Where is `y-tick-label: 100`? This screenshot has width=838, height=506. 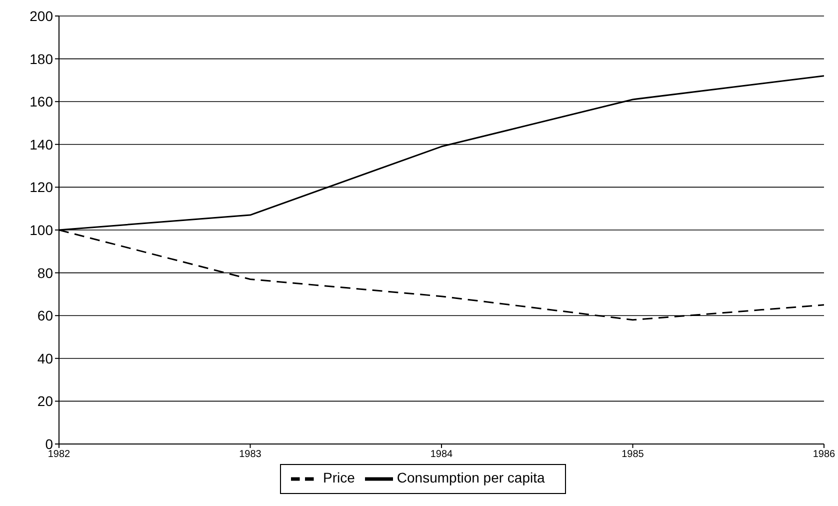 y-tick-label: 100 is located at coordinates (42, 230).